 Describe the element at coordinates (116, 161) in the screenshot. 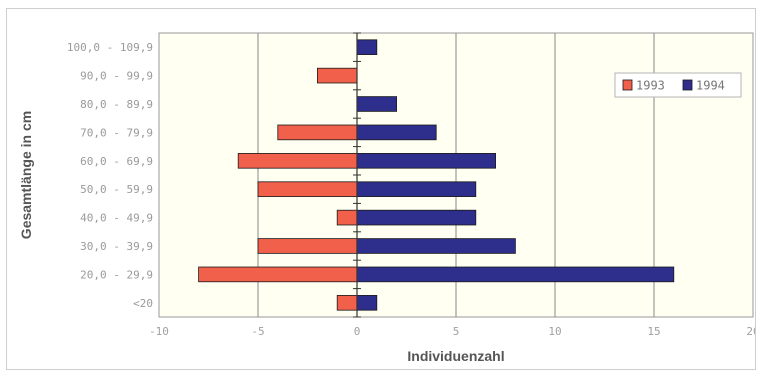

I see `y-tick-label: 60,0 - 69,9` at that location.